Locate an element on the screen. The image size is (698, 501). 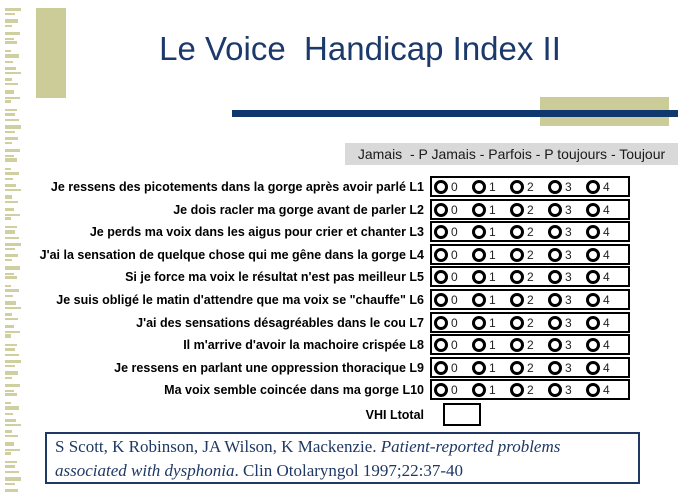
total-input-box is located at coordinates (462, 414).